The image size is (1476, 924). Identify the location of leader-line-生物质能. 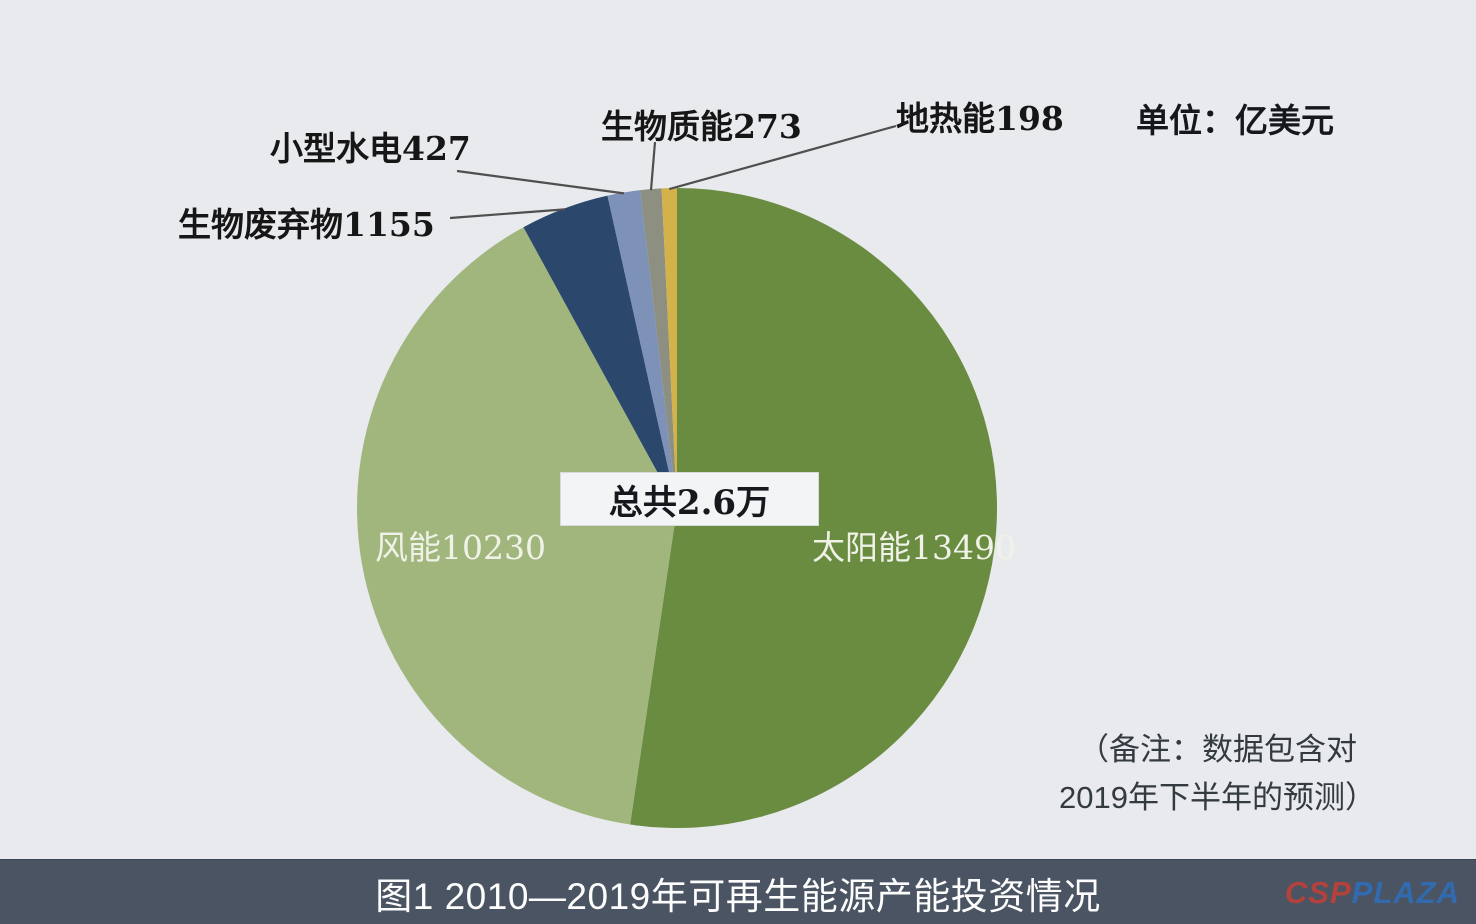
(653, 166).